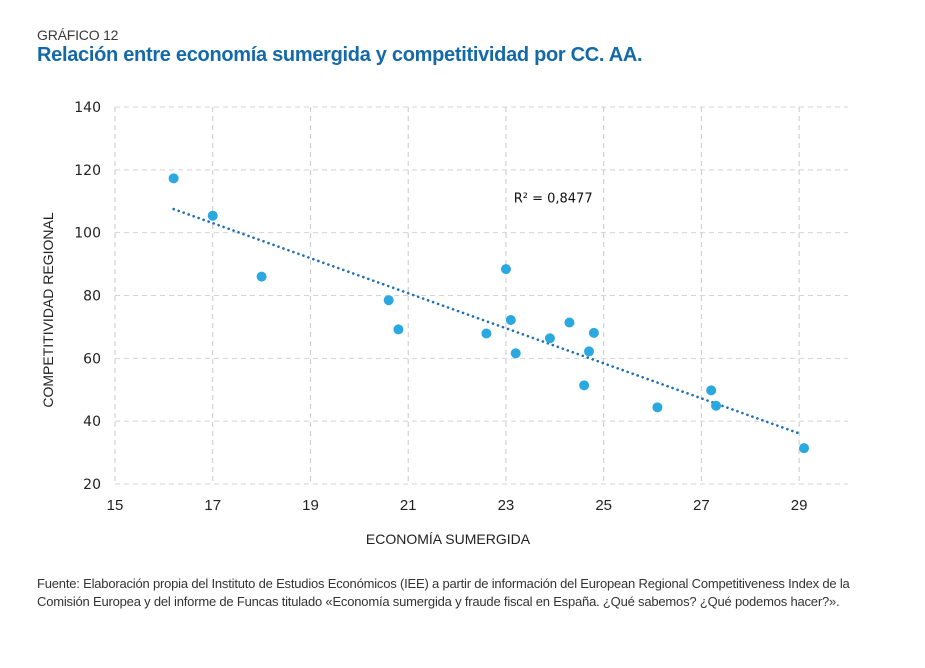 This screenshot has width=925, height=668. Describe the element at coordinates (310, 505) in the screenshot. I see `x-tick-label: 19` at that location.